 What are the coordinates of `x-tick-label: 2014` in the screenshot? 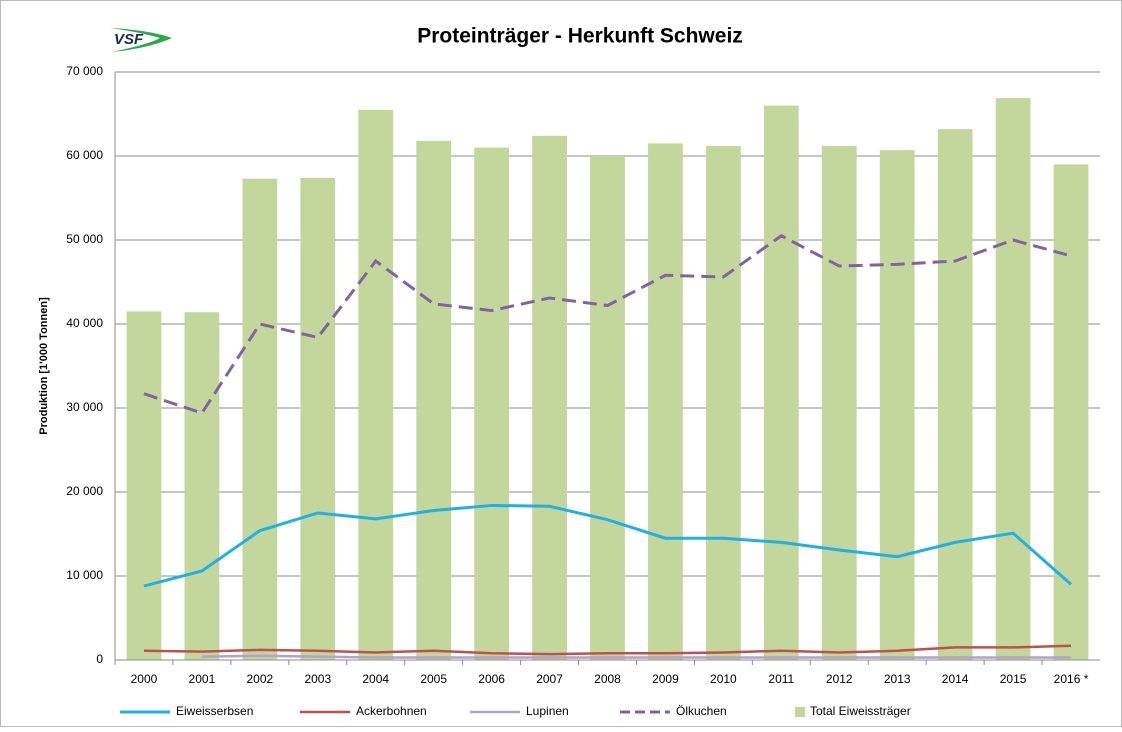 It's located at (955, 679).